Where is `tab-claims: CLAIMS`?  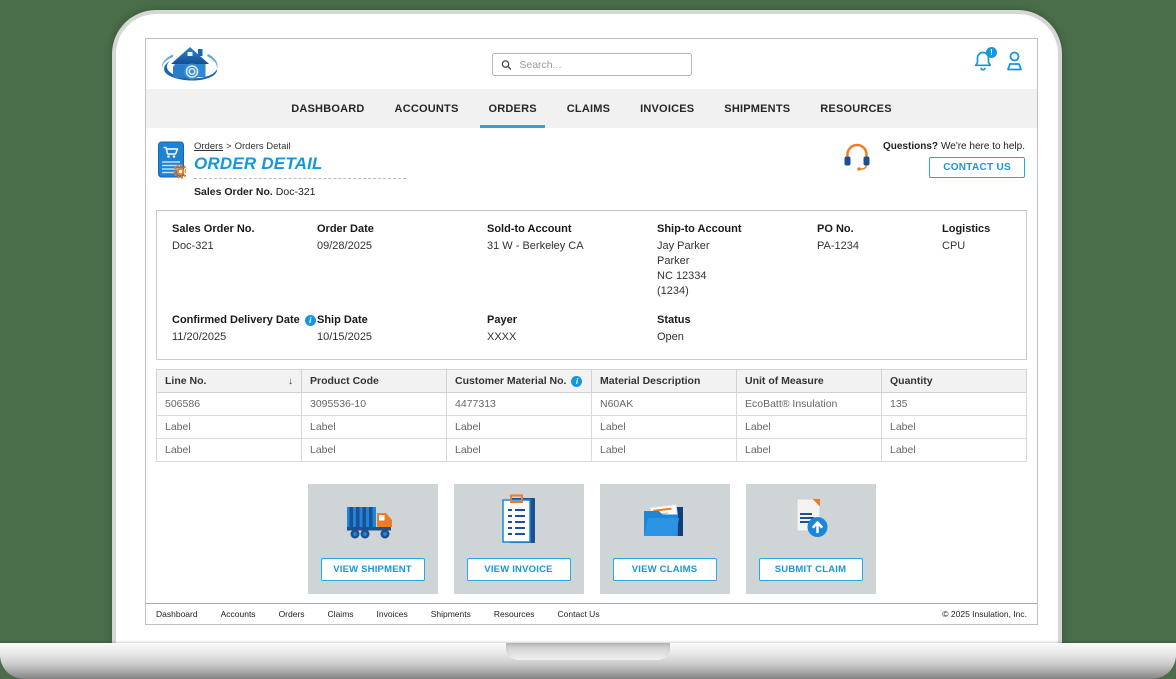 tab-claims: CLAIMS is located at coordinates (588, 108).